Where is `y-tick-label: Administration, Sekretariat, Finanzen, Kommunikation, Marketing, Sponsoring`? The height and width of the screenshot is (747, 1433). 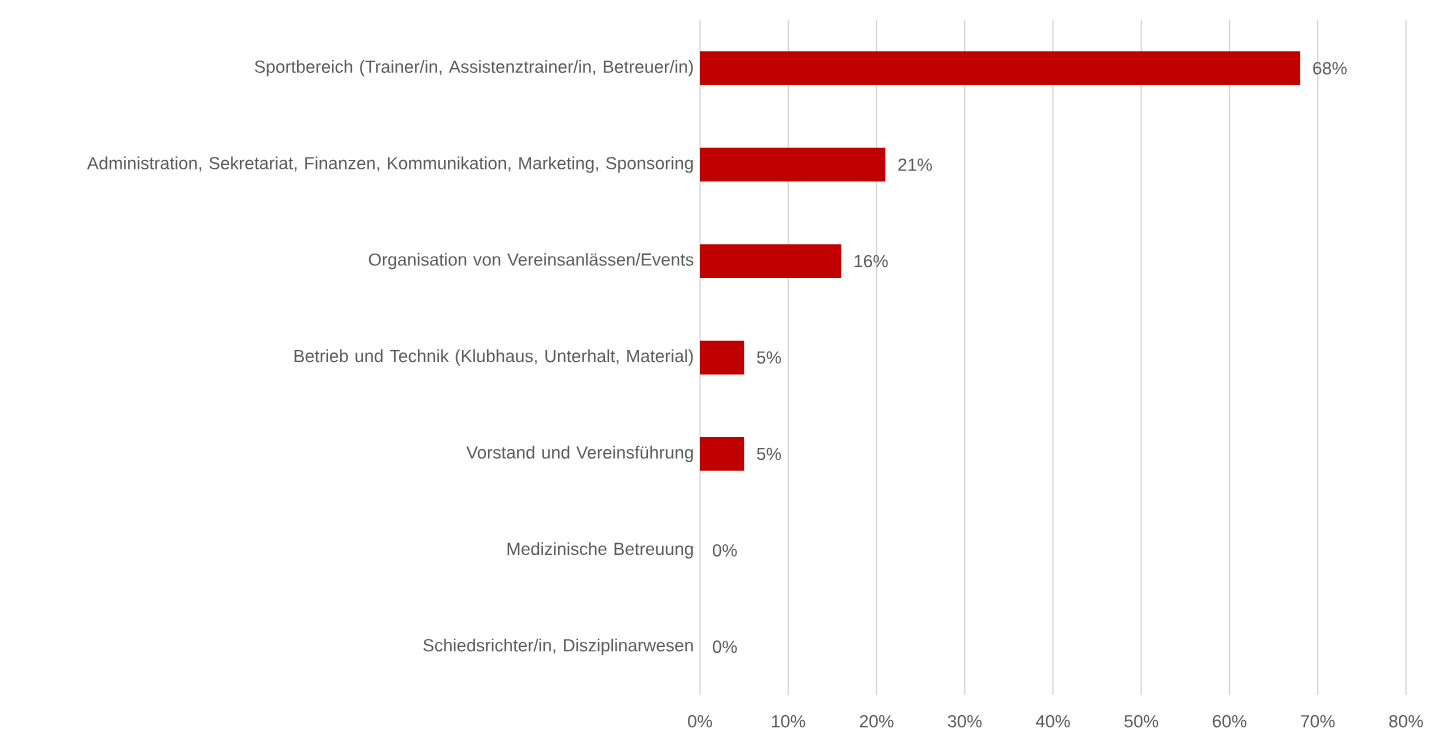
y-tick-label: Administration, Sekretariat, Finanzen, Kommunikation, Marketing, Sponsoring is located at coordinates (390, 164).